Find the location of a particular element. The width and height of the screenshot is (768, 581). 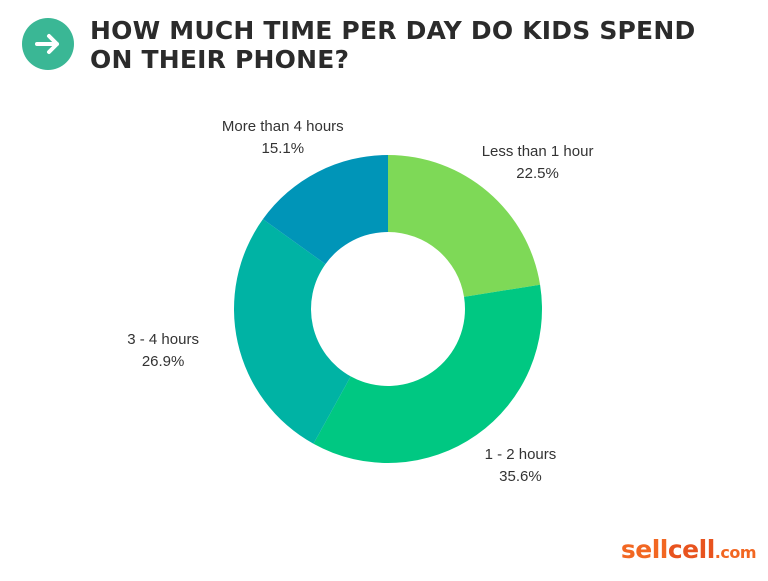

slice-label: More than 4 hours 15.1% is located at coordinates (283, 138).